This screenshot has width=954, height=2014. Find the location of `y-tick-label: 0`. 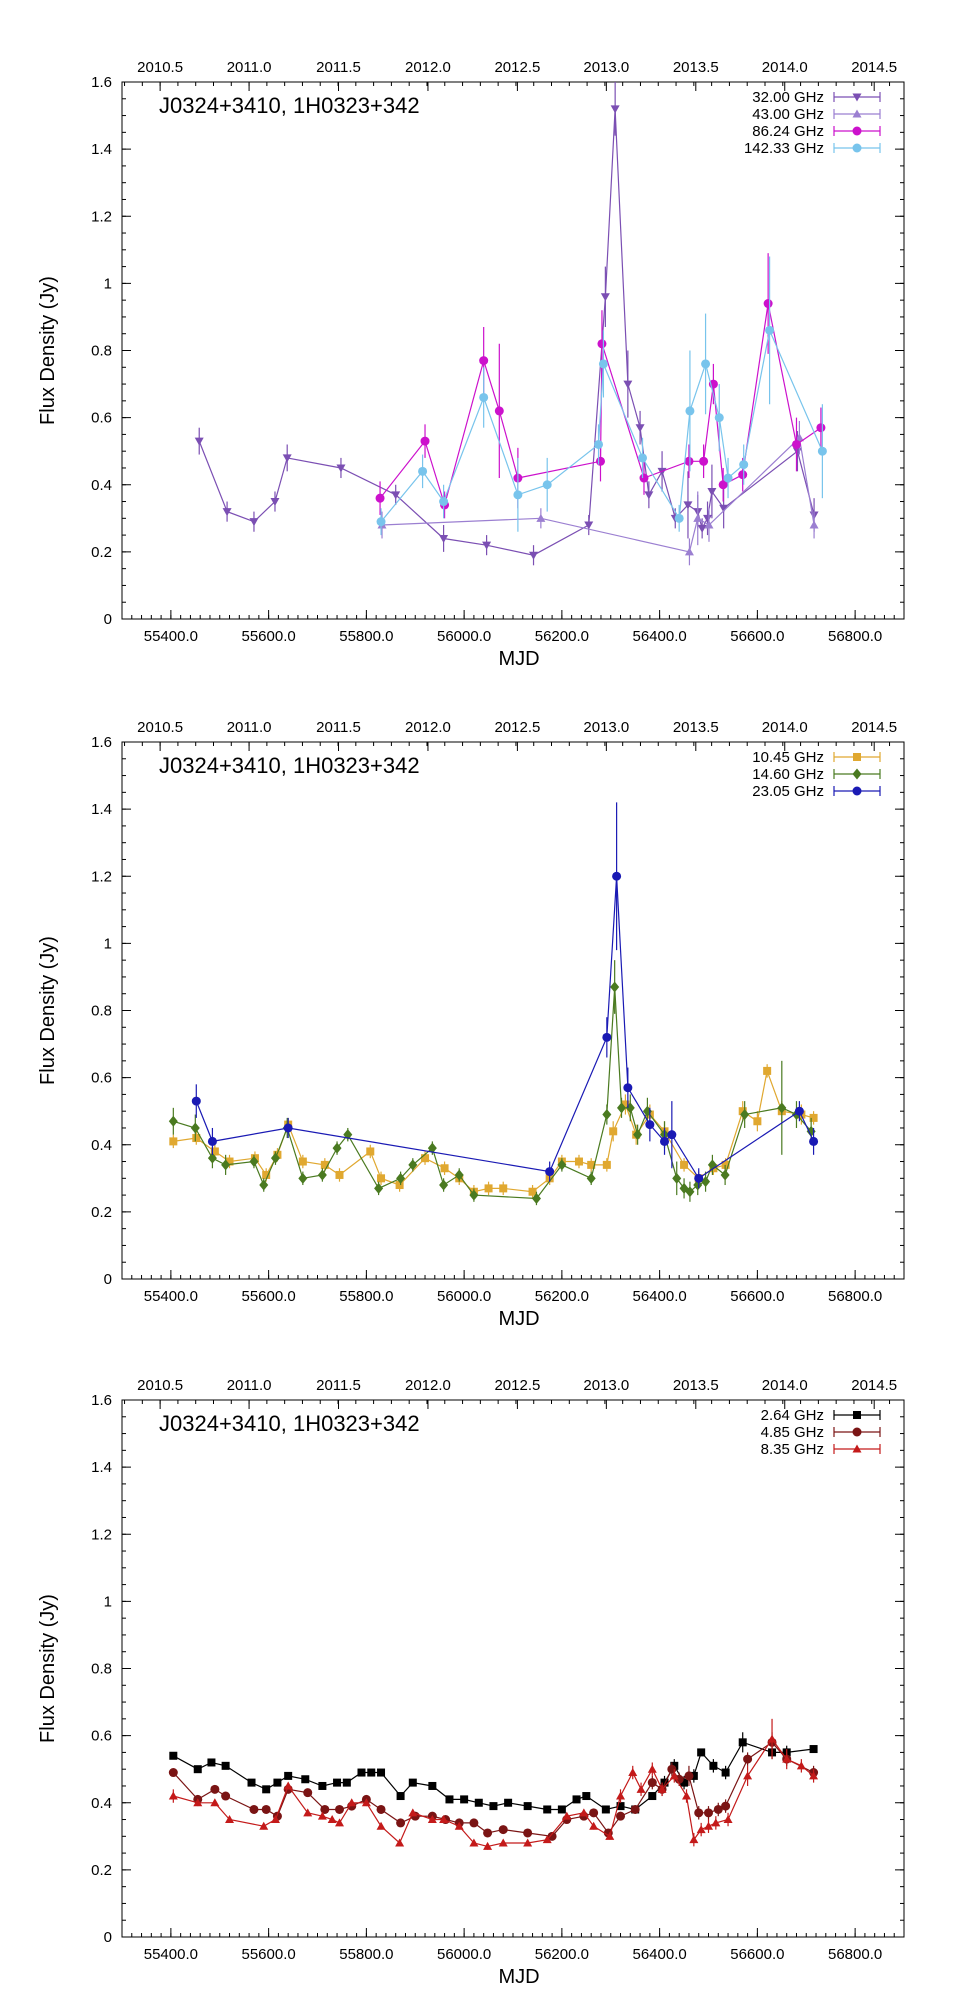

y-tick-label: 0 is located at coordinates (108, 1279).